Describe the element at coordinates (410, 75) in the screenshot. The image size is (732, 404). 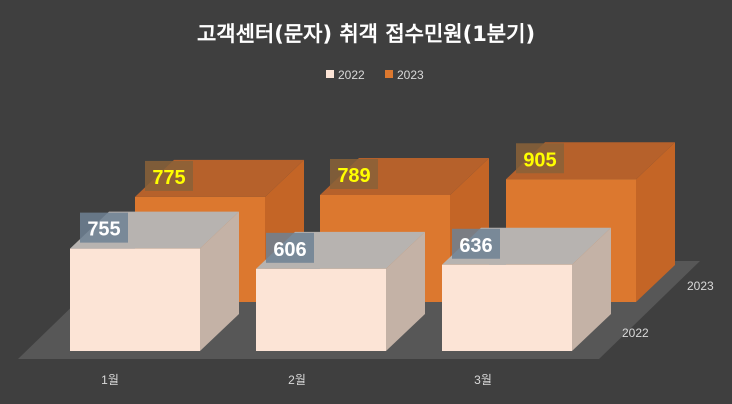
I see `legend-label-2023: 2023` at that location.